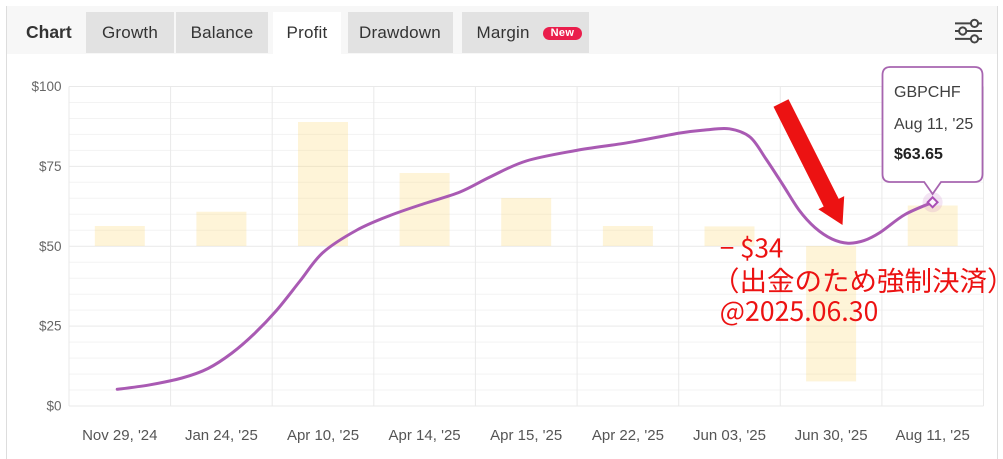 This screenshot has height=459, width=1003. I want to click on svg-text: $75, so click(50, 166).